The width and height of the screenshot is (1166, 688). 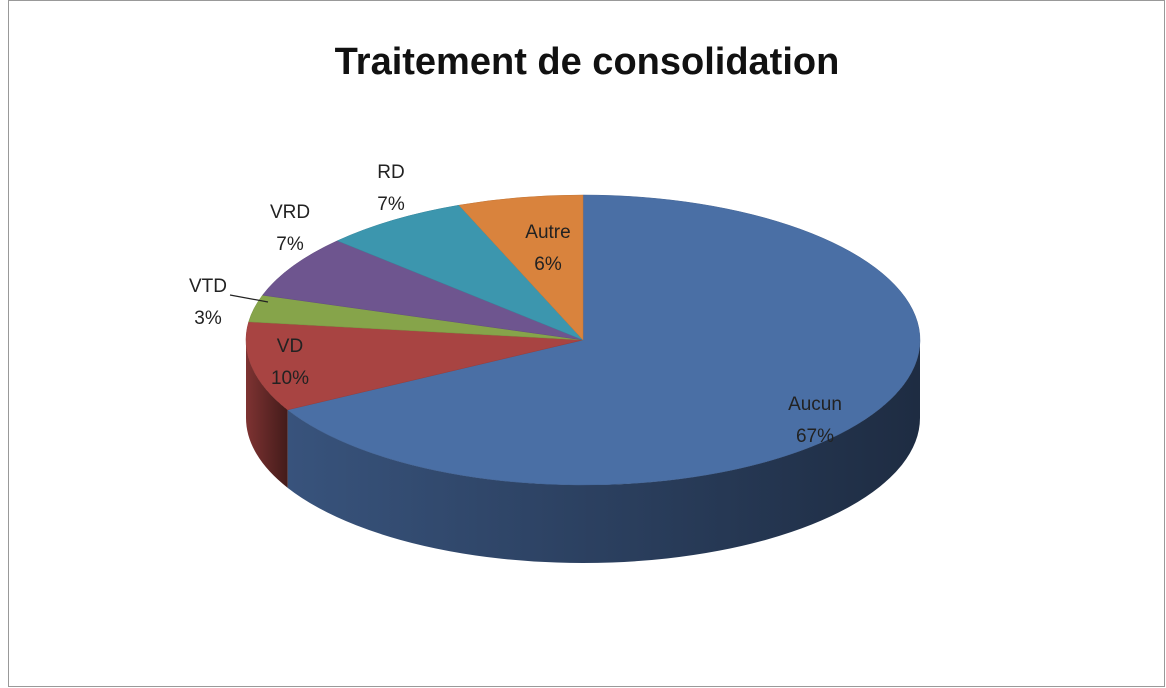 I want to click on data-label: VRD 7%, so click(x=290, y=228).